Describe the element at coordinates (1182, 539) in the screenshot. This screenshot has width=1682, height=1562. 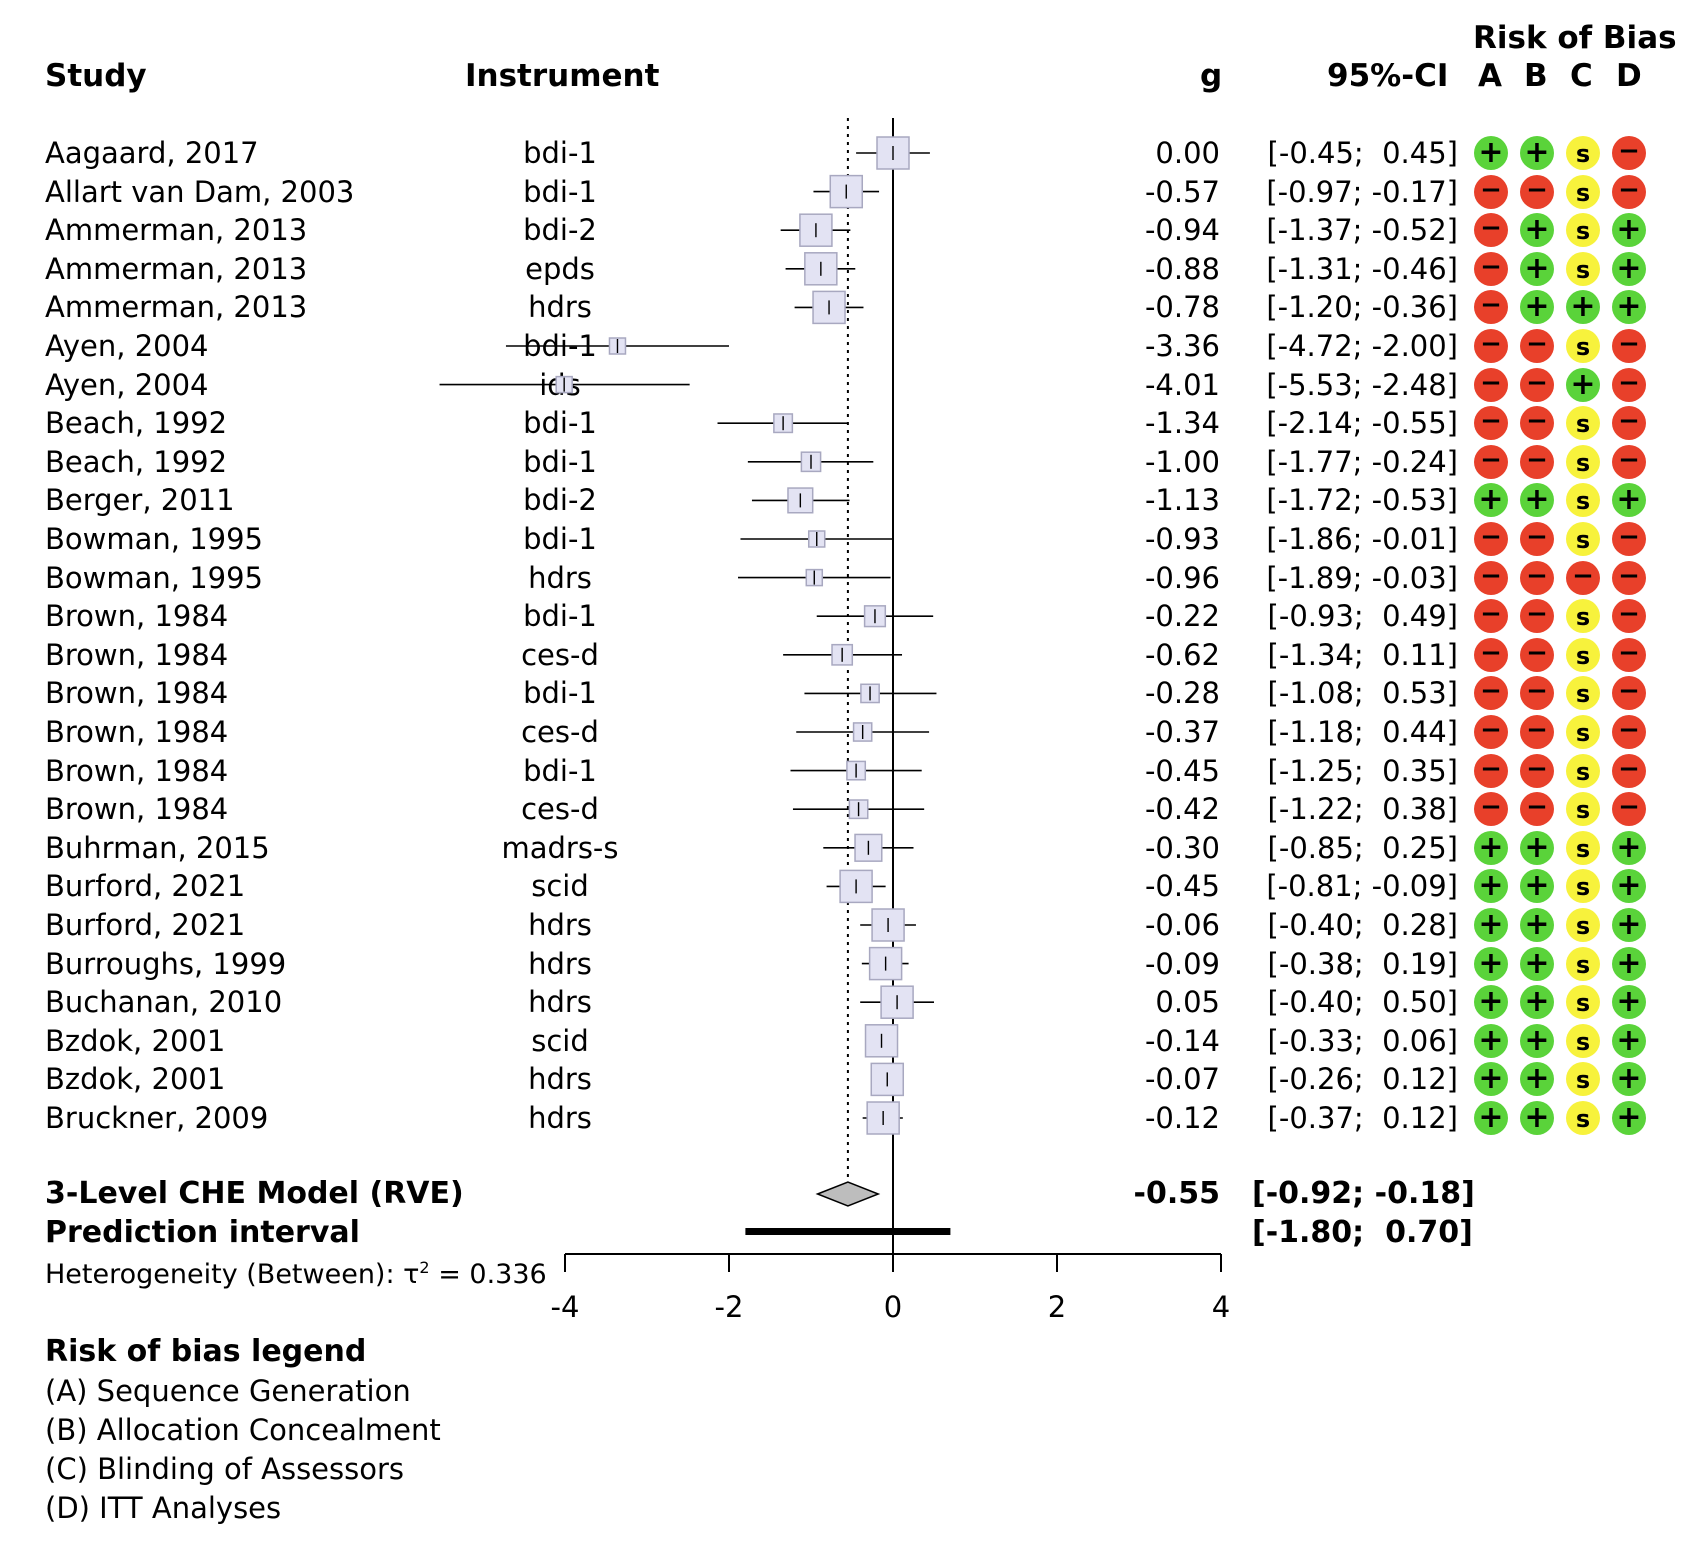
I see `effect-size-value: -0.93` at that location.